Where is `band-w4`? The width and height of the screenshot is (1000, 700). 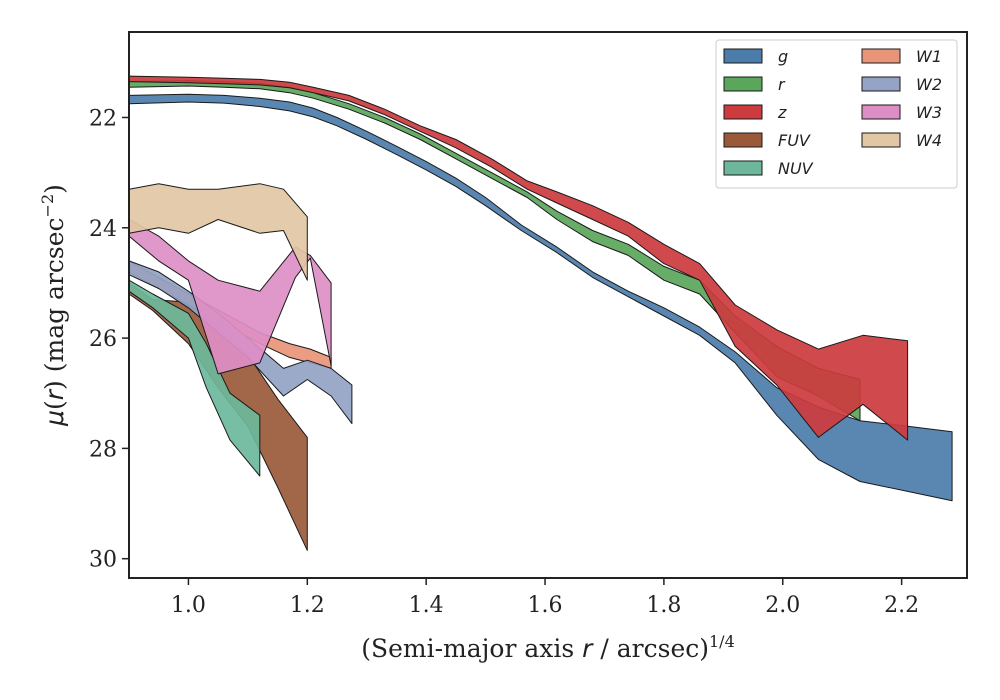
band-w4 is located at coordinates (218, 232).